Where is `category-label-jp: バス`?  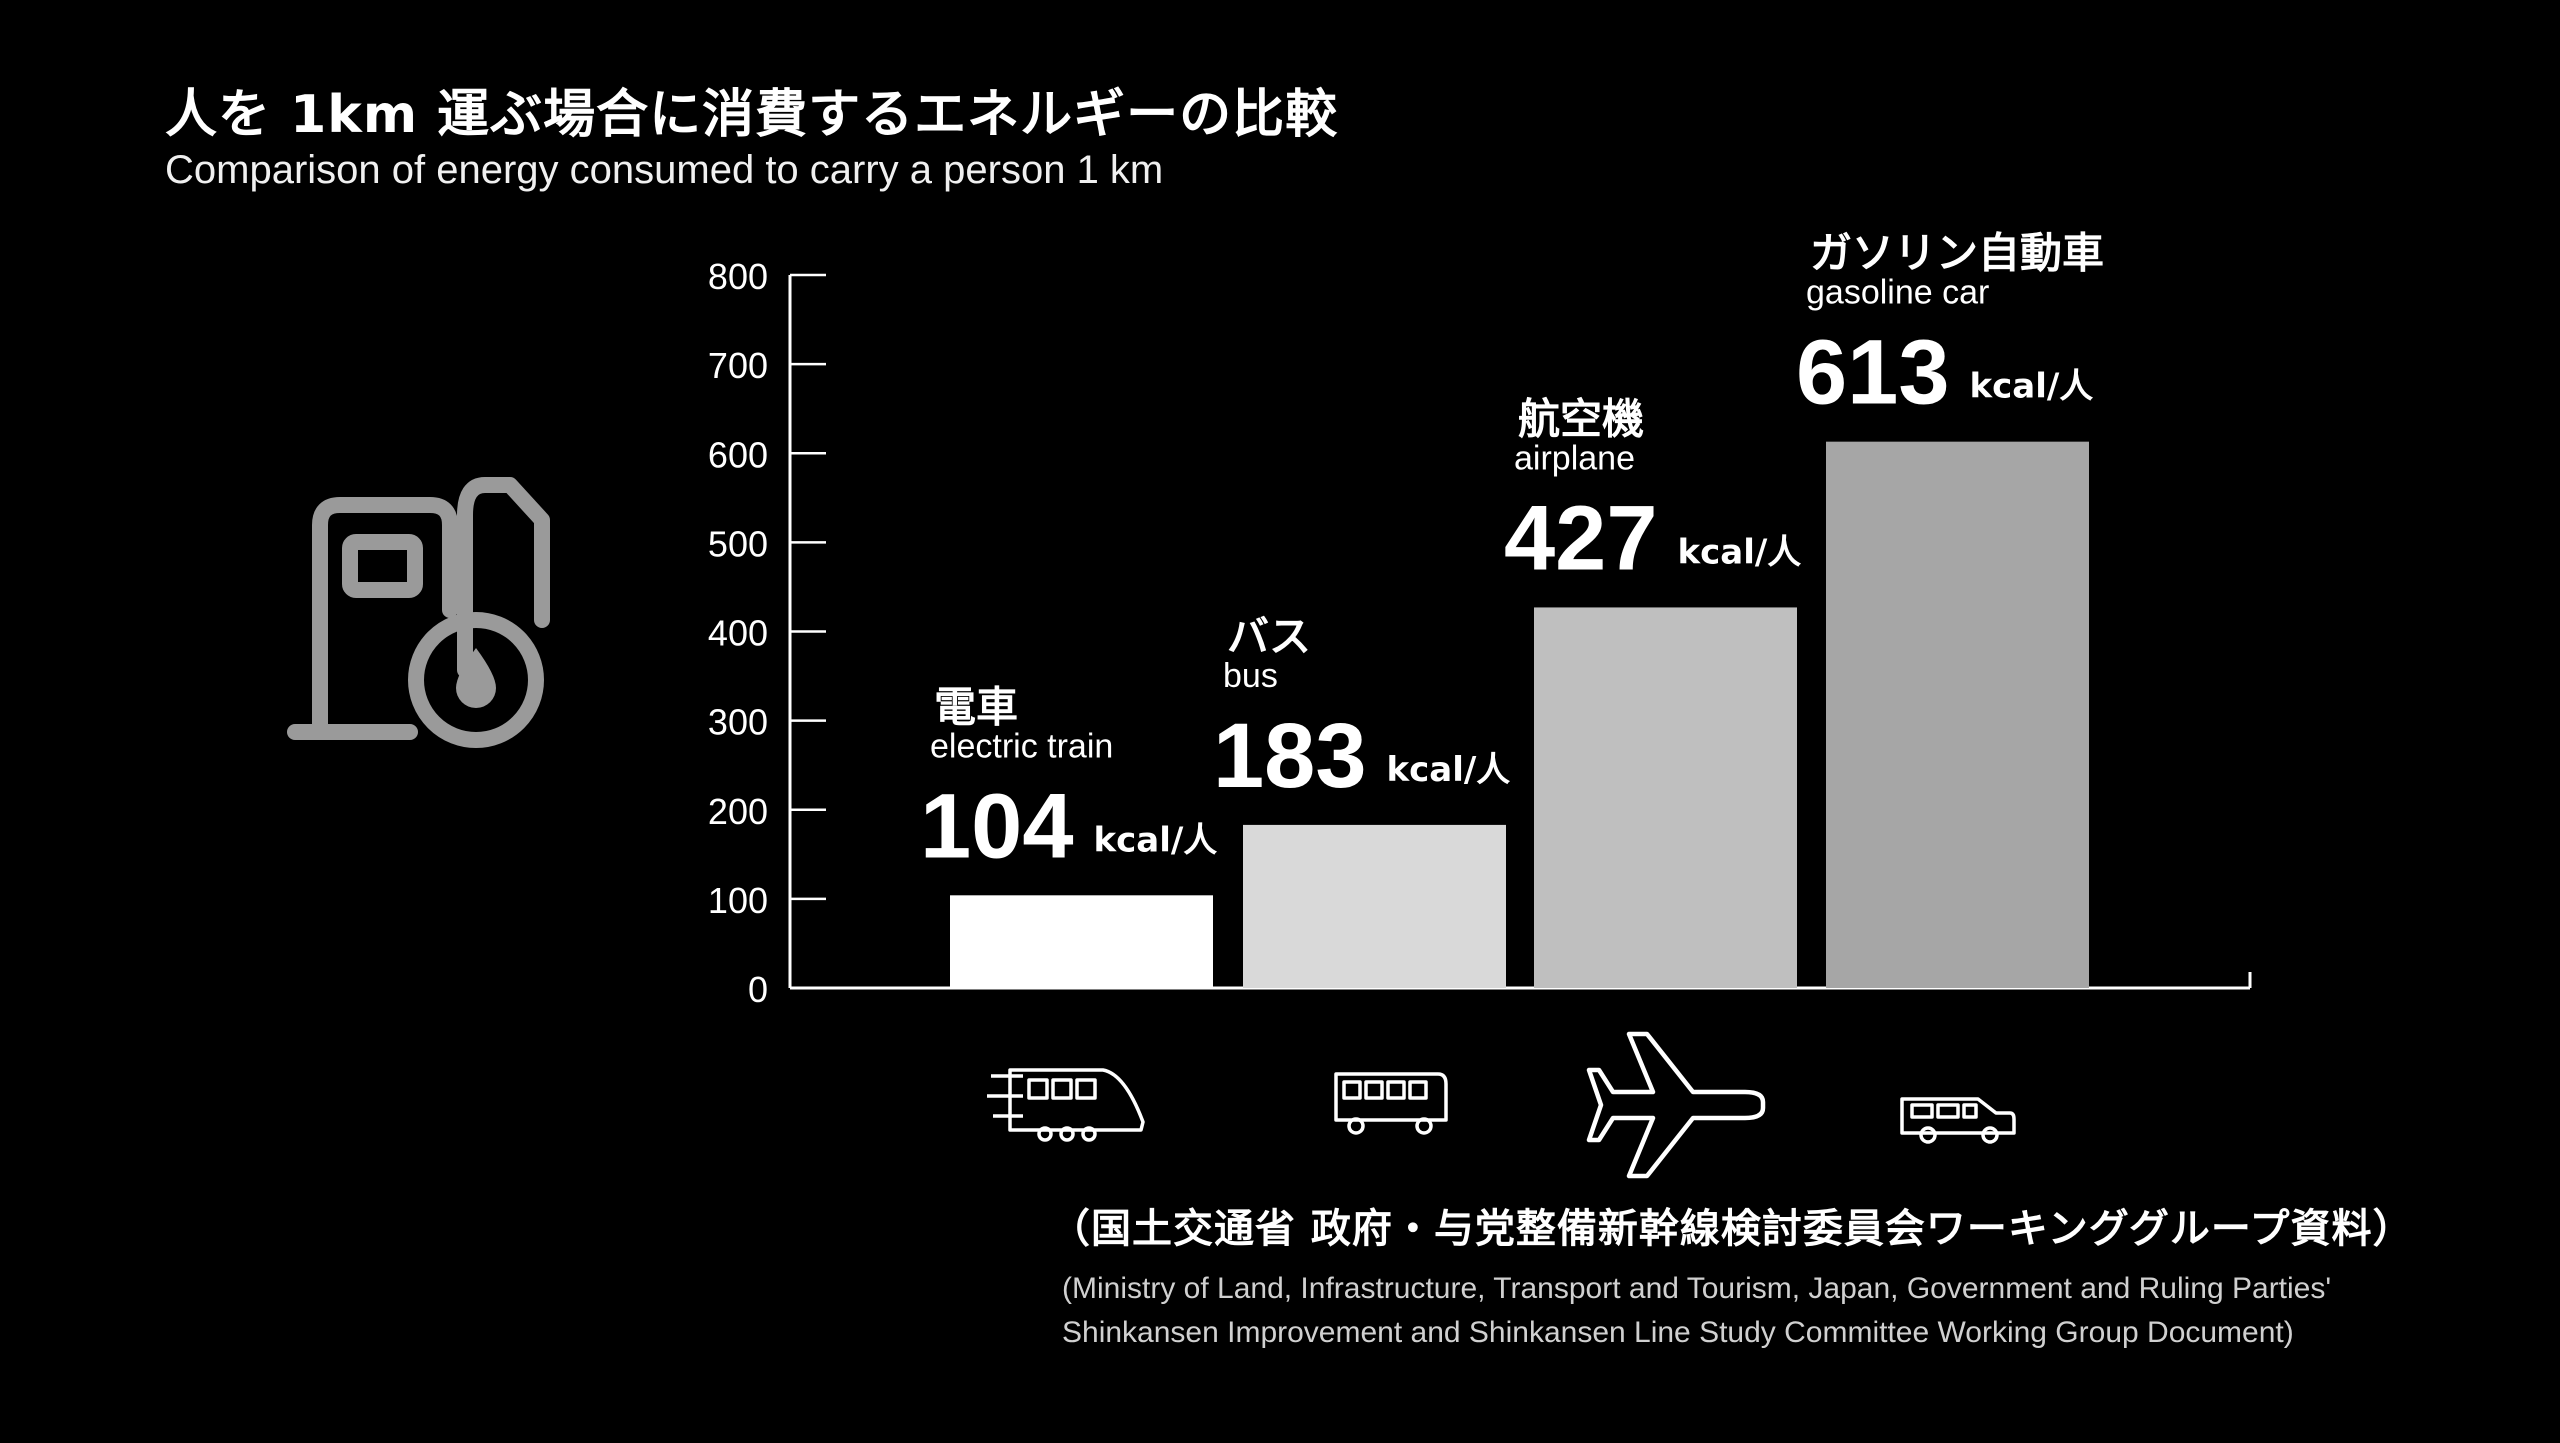 category-label-jp: バス is located at coordinates (1269, 636).